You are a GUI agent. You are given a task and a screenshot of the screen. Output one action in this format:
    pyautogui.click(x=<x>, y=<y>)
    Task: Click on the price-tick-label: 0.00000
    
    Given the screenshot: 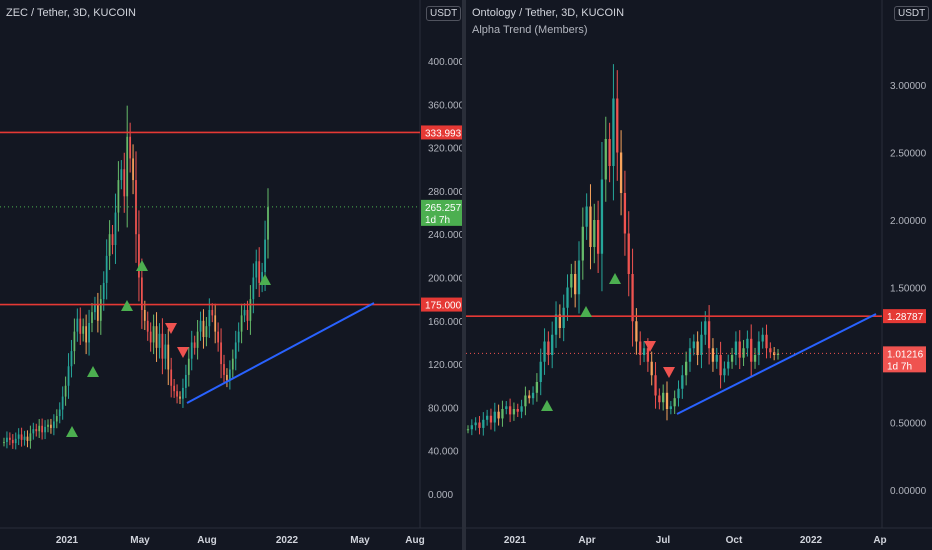 What is the action you would take?
    pyautogui.click(x=908, y=491)
    